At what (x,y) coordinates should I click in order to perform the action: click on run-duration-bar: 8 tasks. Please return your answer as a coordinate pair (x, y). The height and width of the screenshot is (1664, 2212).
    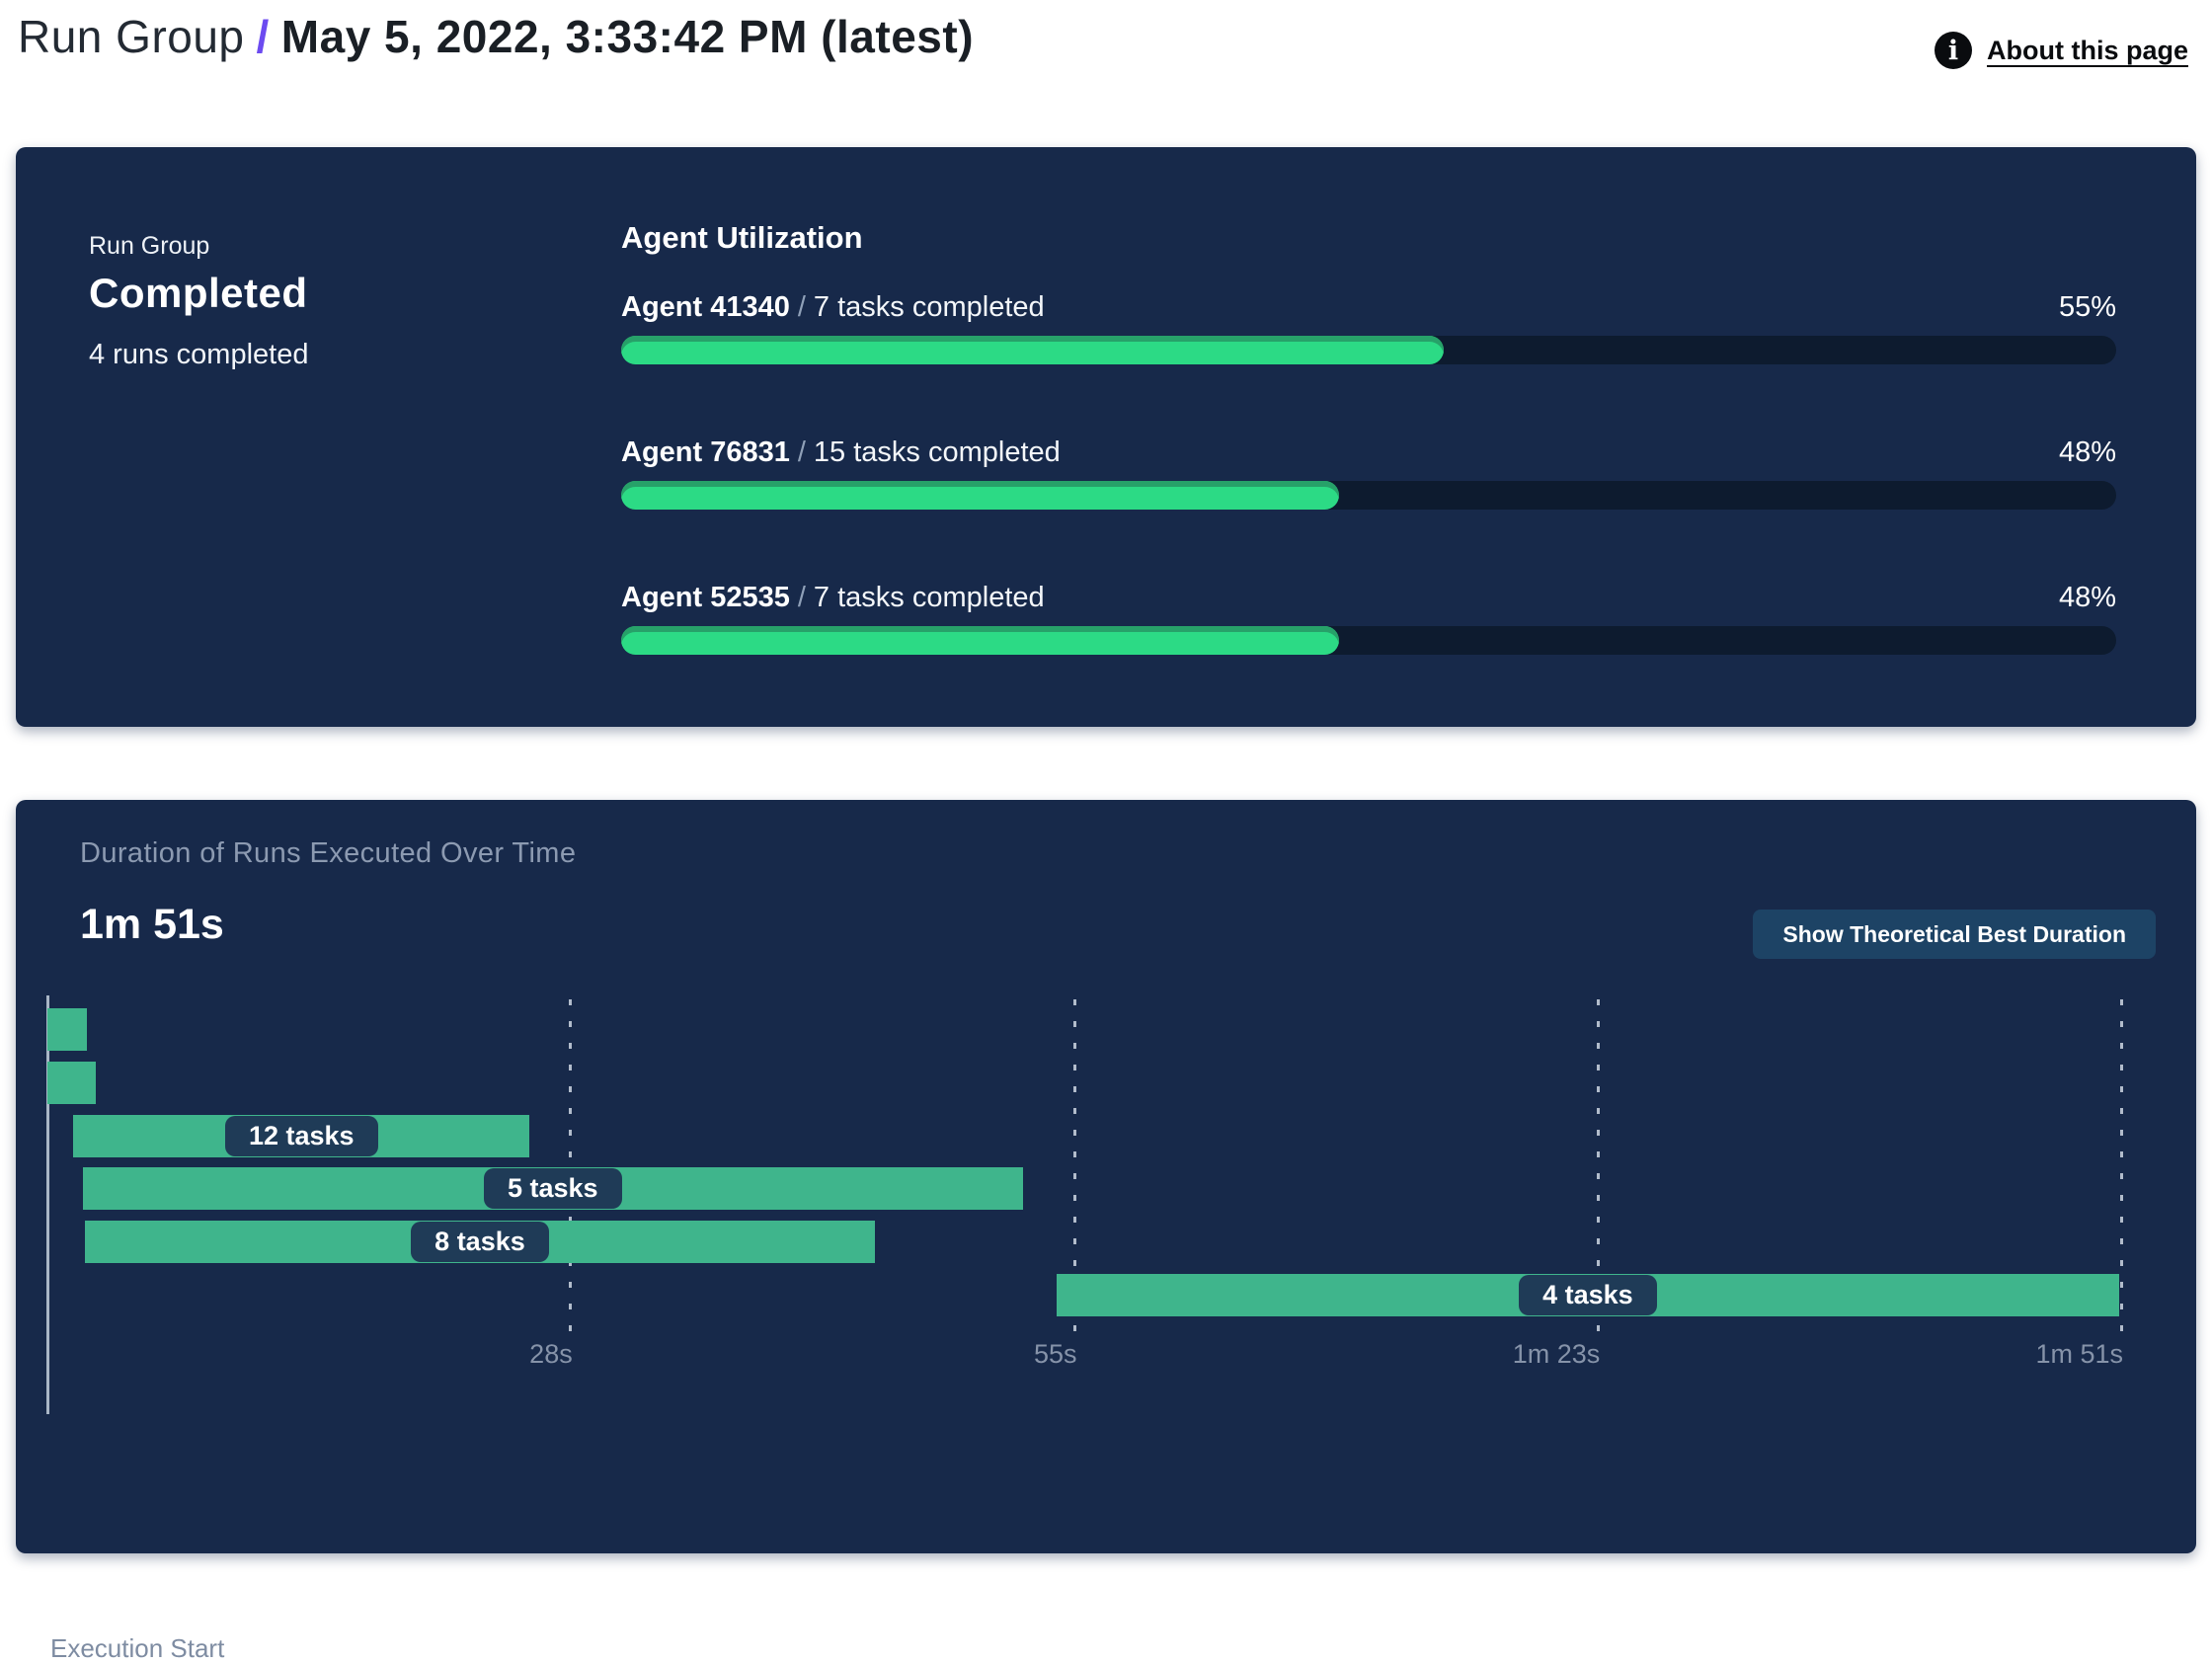
    Looking at the image, I should click on (480, 1242).